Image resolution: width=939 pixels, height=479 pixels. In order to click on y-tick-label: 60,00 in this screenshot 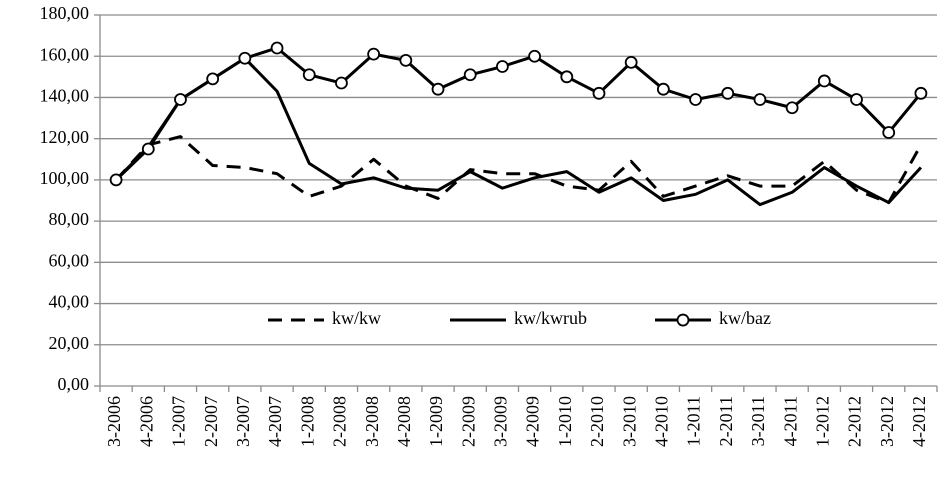, I will do `click(69, 260)`.